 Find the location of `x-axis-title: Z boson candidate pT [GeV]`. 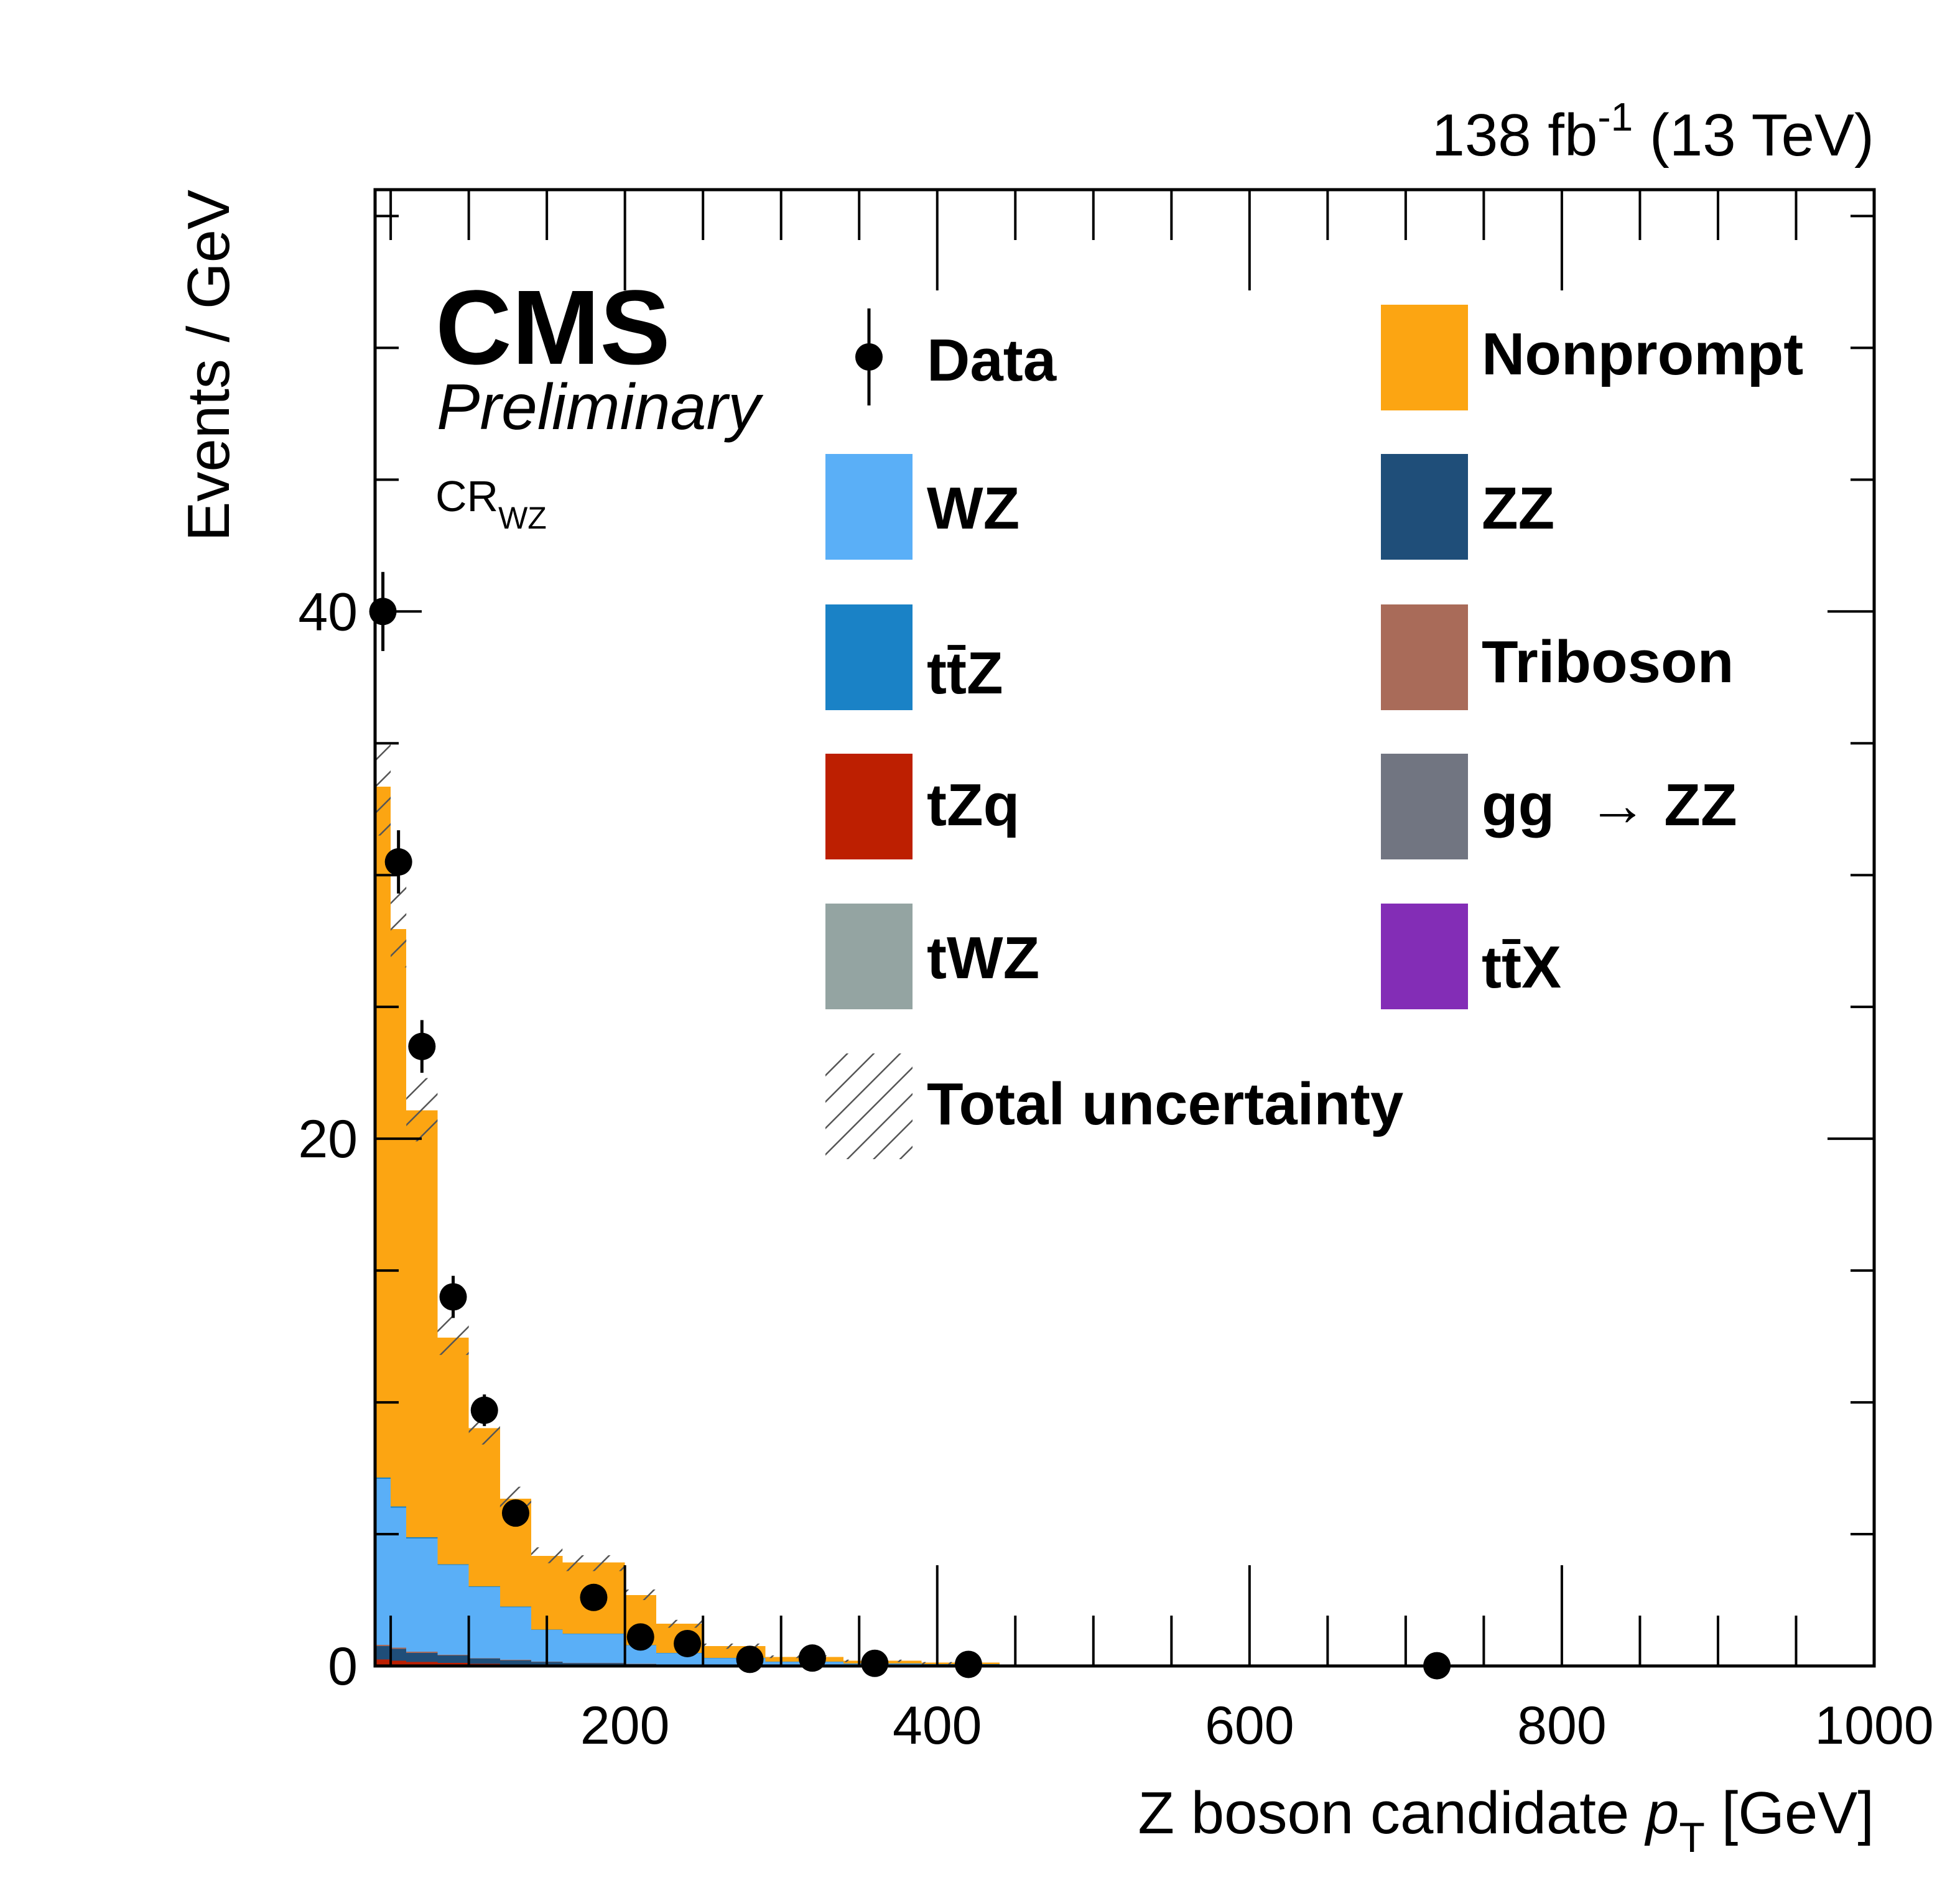

x-axis-title: Z boson candidate pT [GeV] is located at coordinates (1506, 1820).